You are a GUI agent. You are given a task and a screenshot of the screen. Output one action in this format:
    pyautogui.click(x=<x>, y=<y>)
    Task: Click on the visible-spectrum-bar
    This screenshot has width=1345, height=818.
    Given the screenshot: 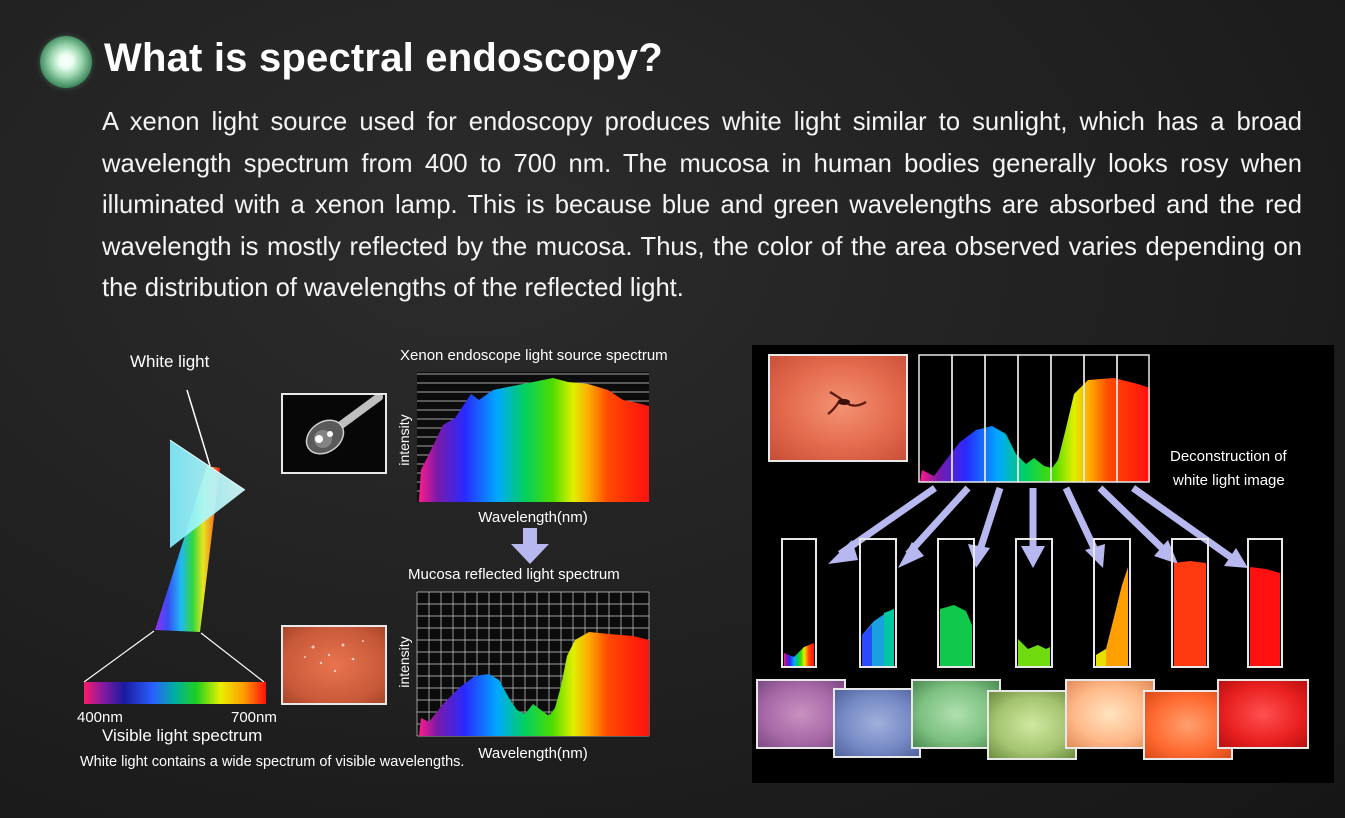 What is the action you would take?
    pyautogui.click(x=175, y=693)
    